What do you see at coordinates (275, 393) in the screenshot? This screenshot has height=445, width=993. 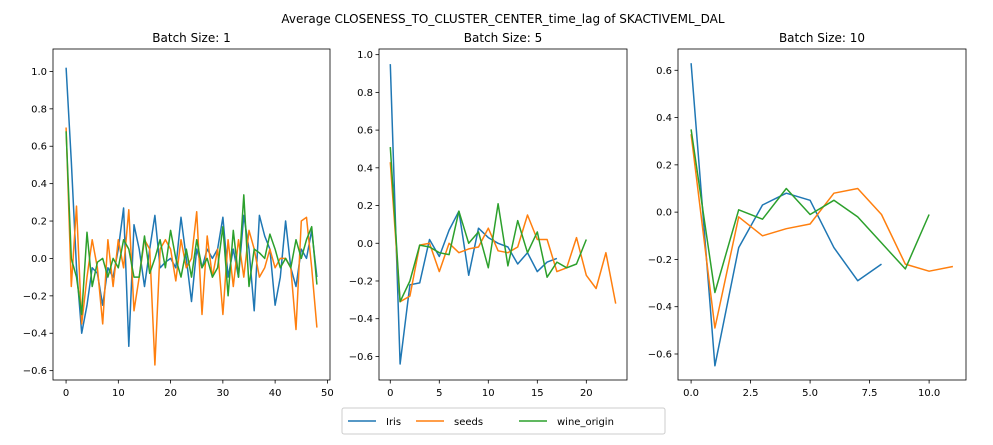 I see `x-tick-label: 40` at bounding box center [275, 393].